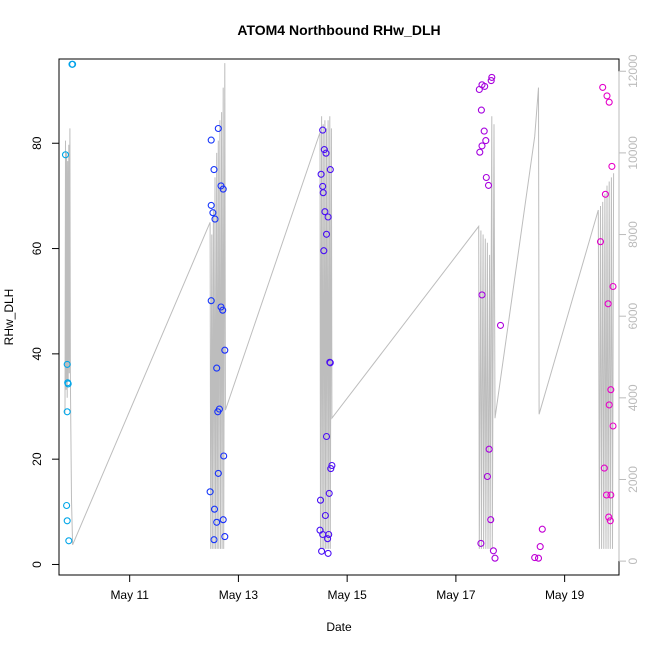  I want to click on x-axis: May 11 May 13 May 15 May 17 May 19, so click(347, 588).